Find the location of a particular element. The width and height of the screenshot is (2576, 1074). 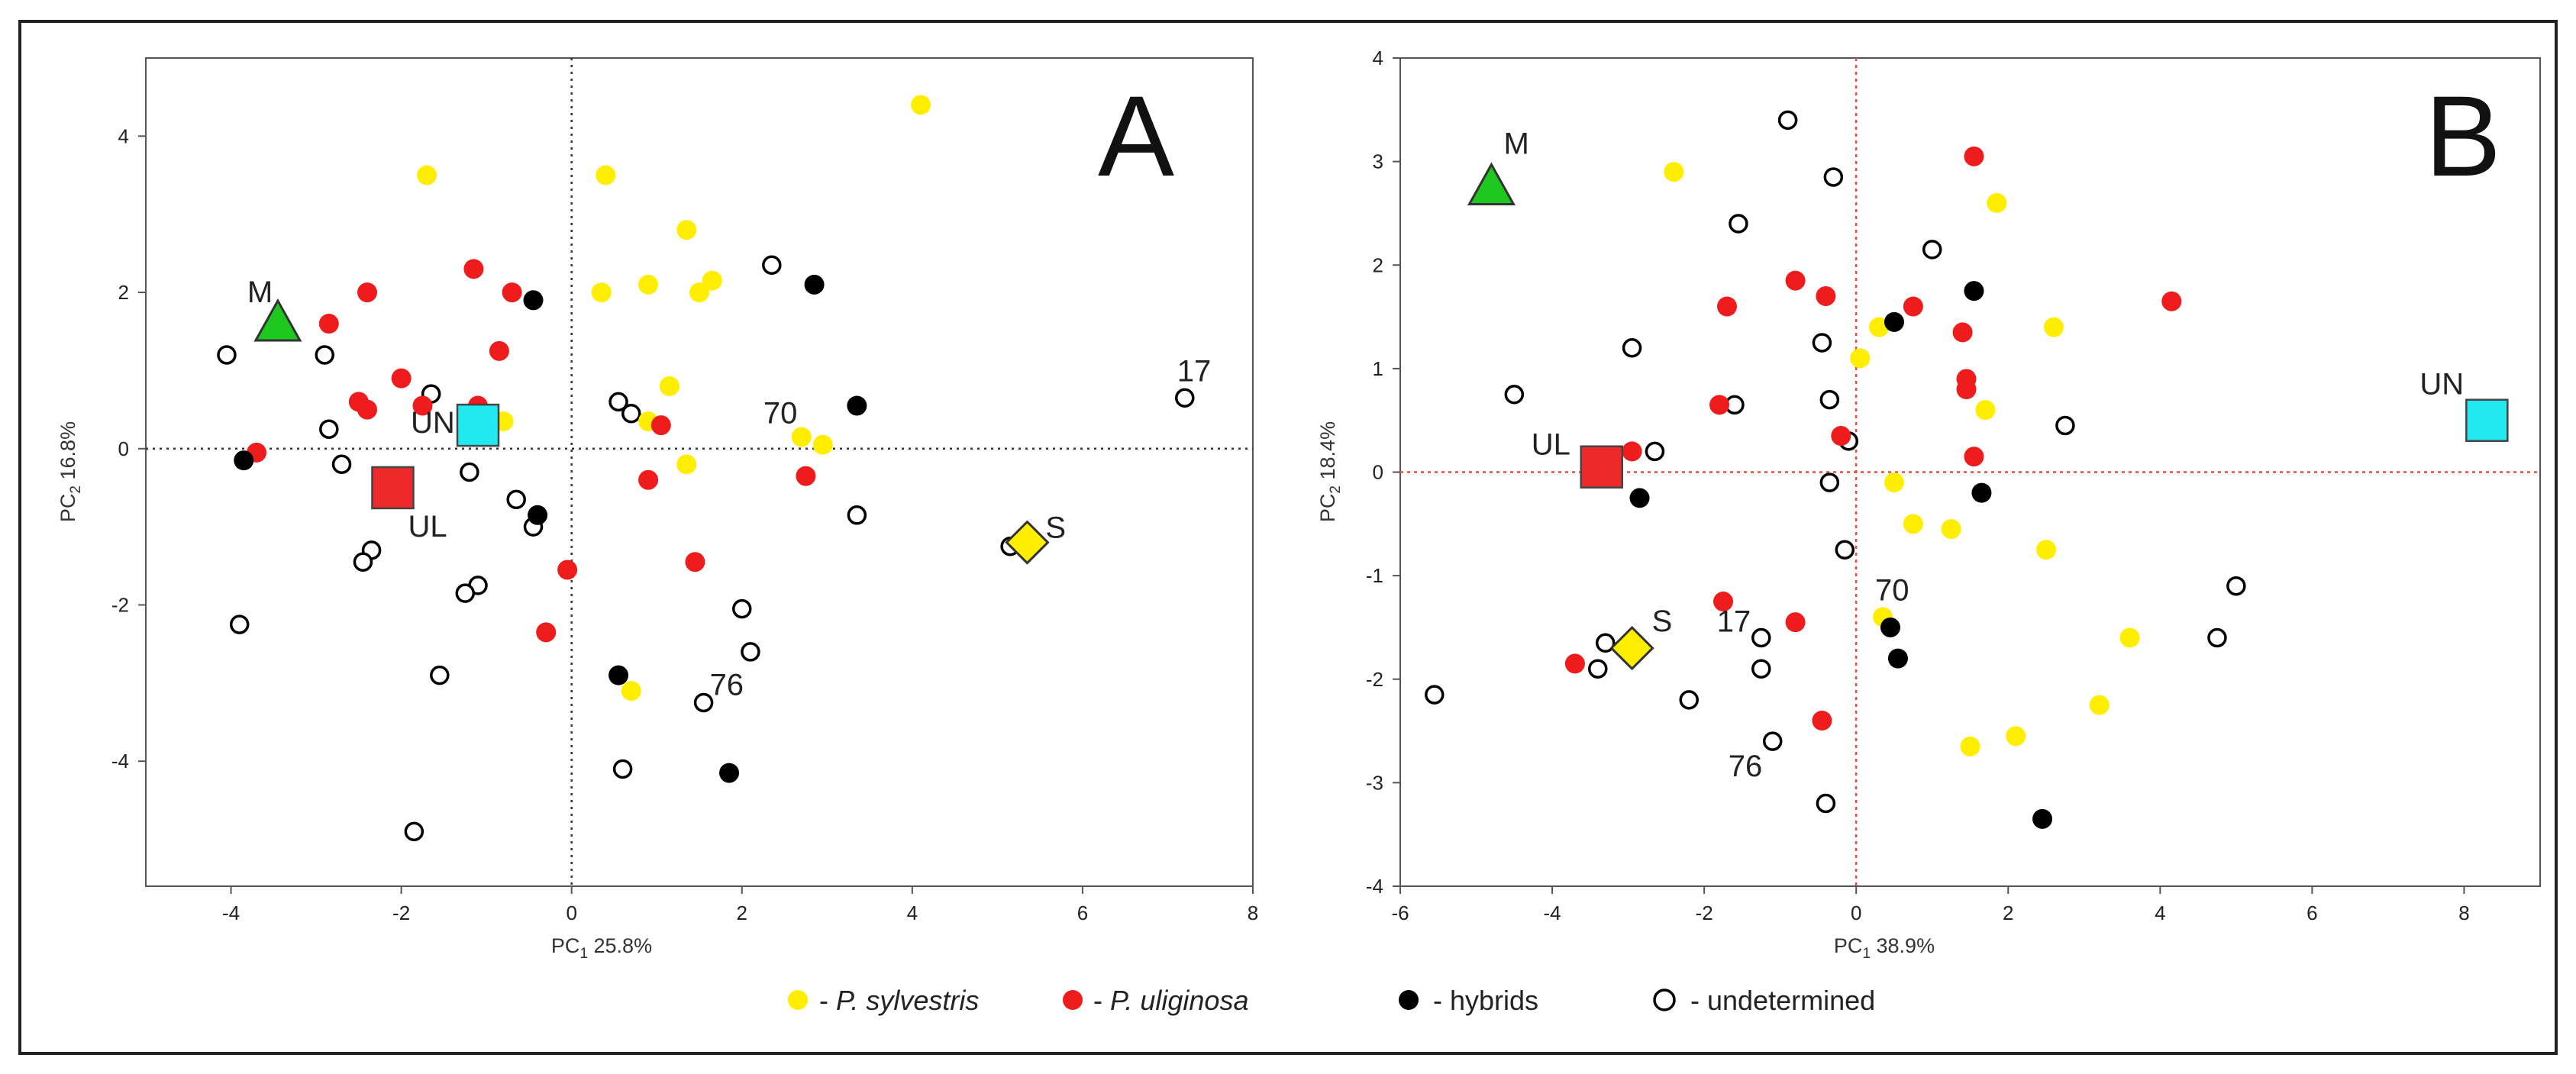

panel-a-annotation-76: 76 is located at coordinates (727, 685).